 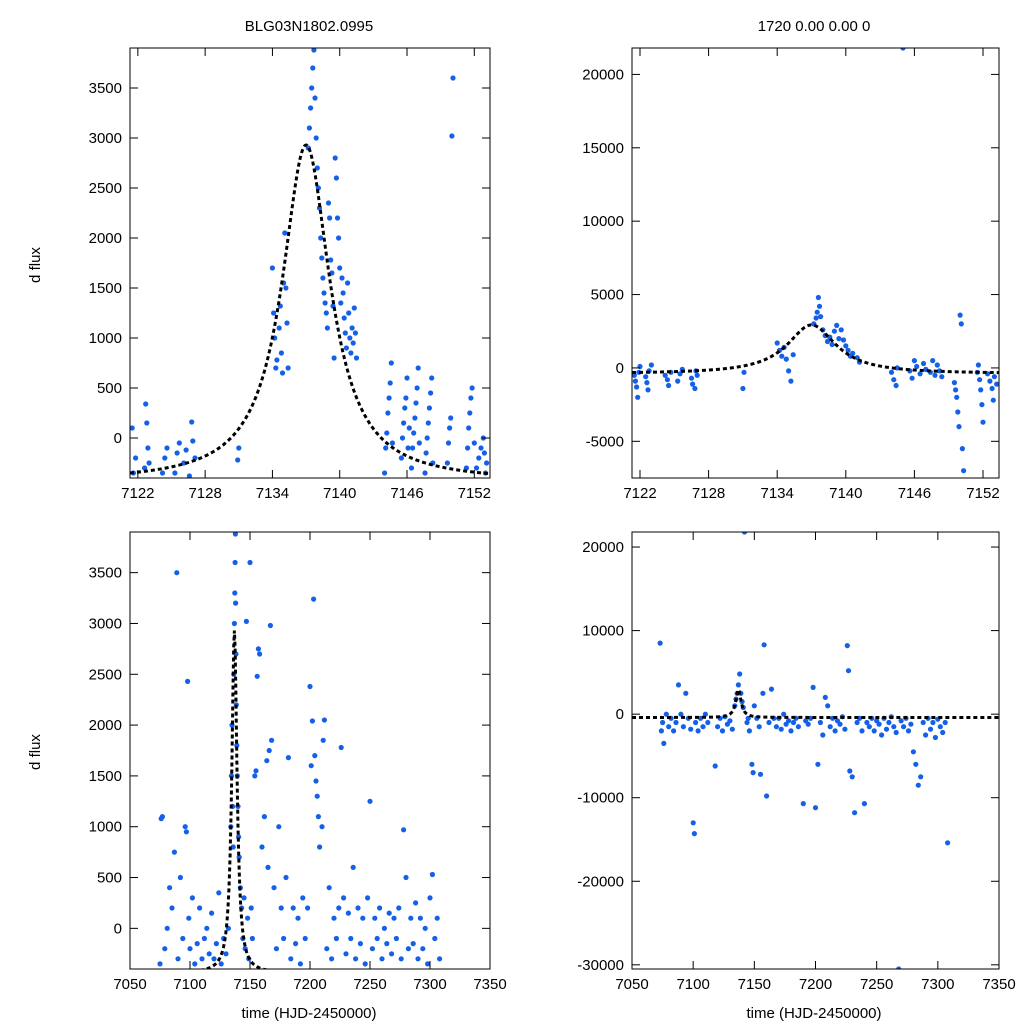 I want to click on y-tick-label: 500, so click(x=109, y=388).